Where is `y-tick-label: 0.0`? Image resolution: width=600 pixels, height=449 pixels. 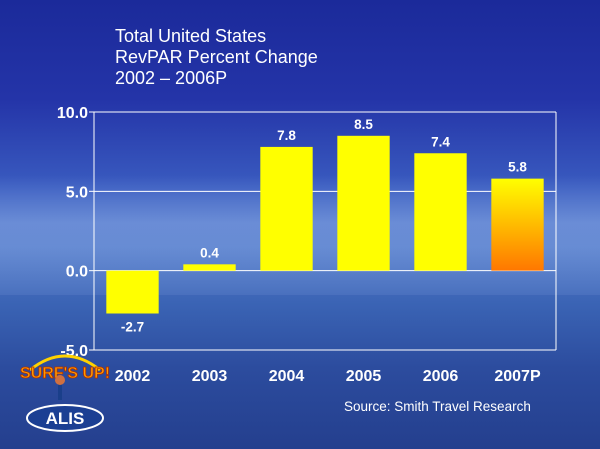 y-tick-label: 0.0 is located at coordinates (77, 272).